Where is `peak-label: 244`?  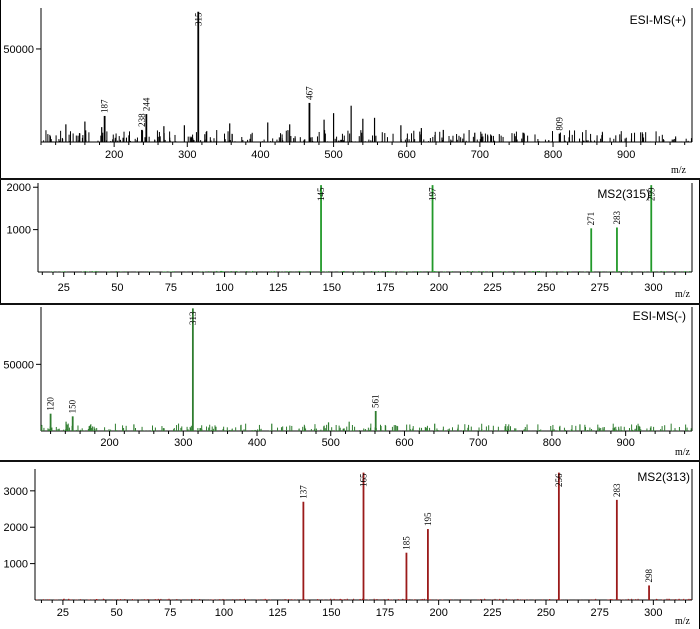 peak-label: 244 is located at coordinates (146, 104).